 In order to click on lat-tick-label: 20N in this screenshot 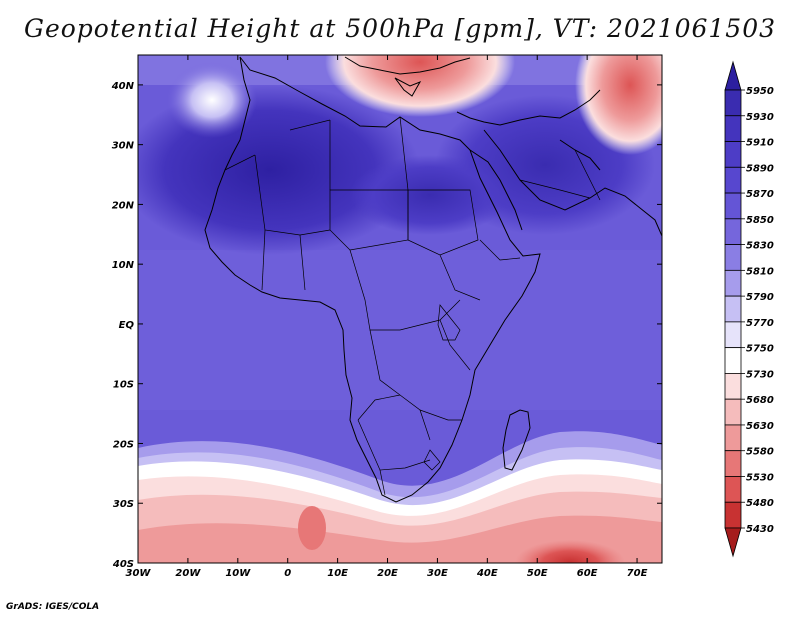, I will do `click(123, 205)`.